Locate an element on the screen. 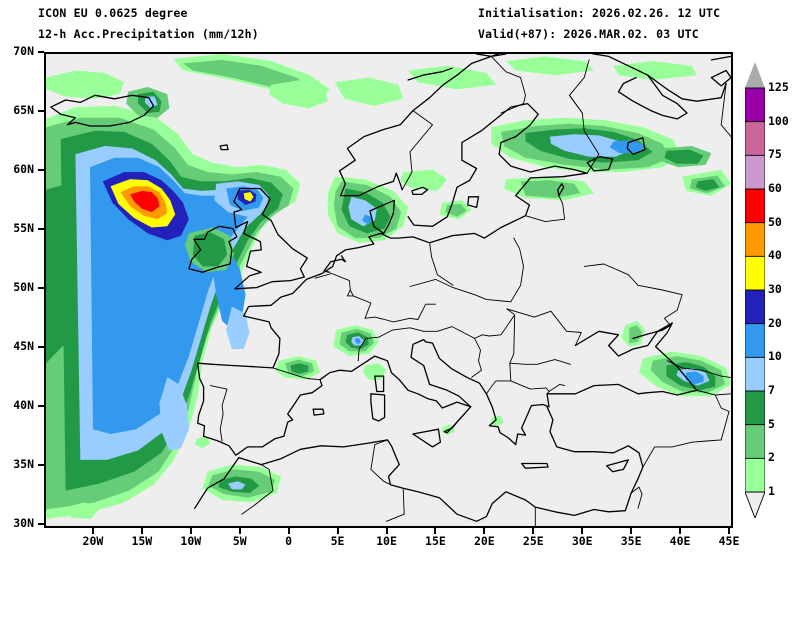  precip-ne-atlantic-cell-a is located at coordinates (298, 94).